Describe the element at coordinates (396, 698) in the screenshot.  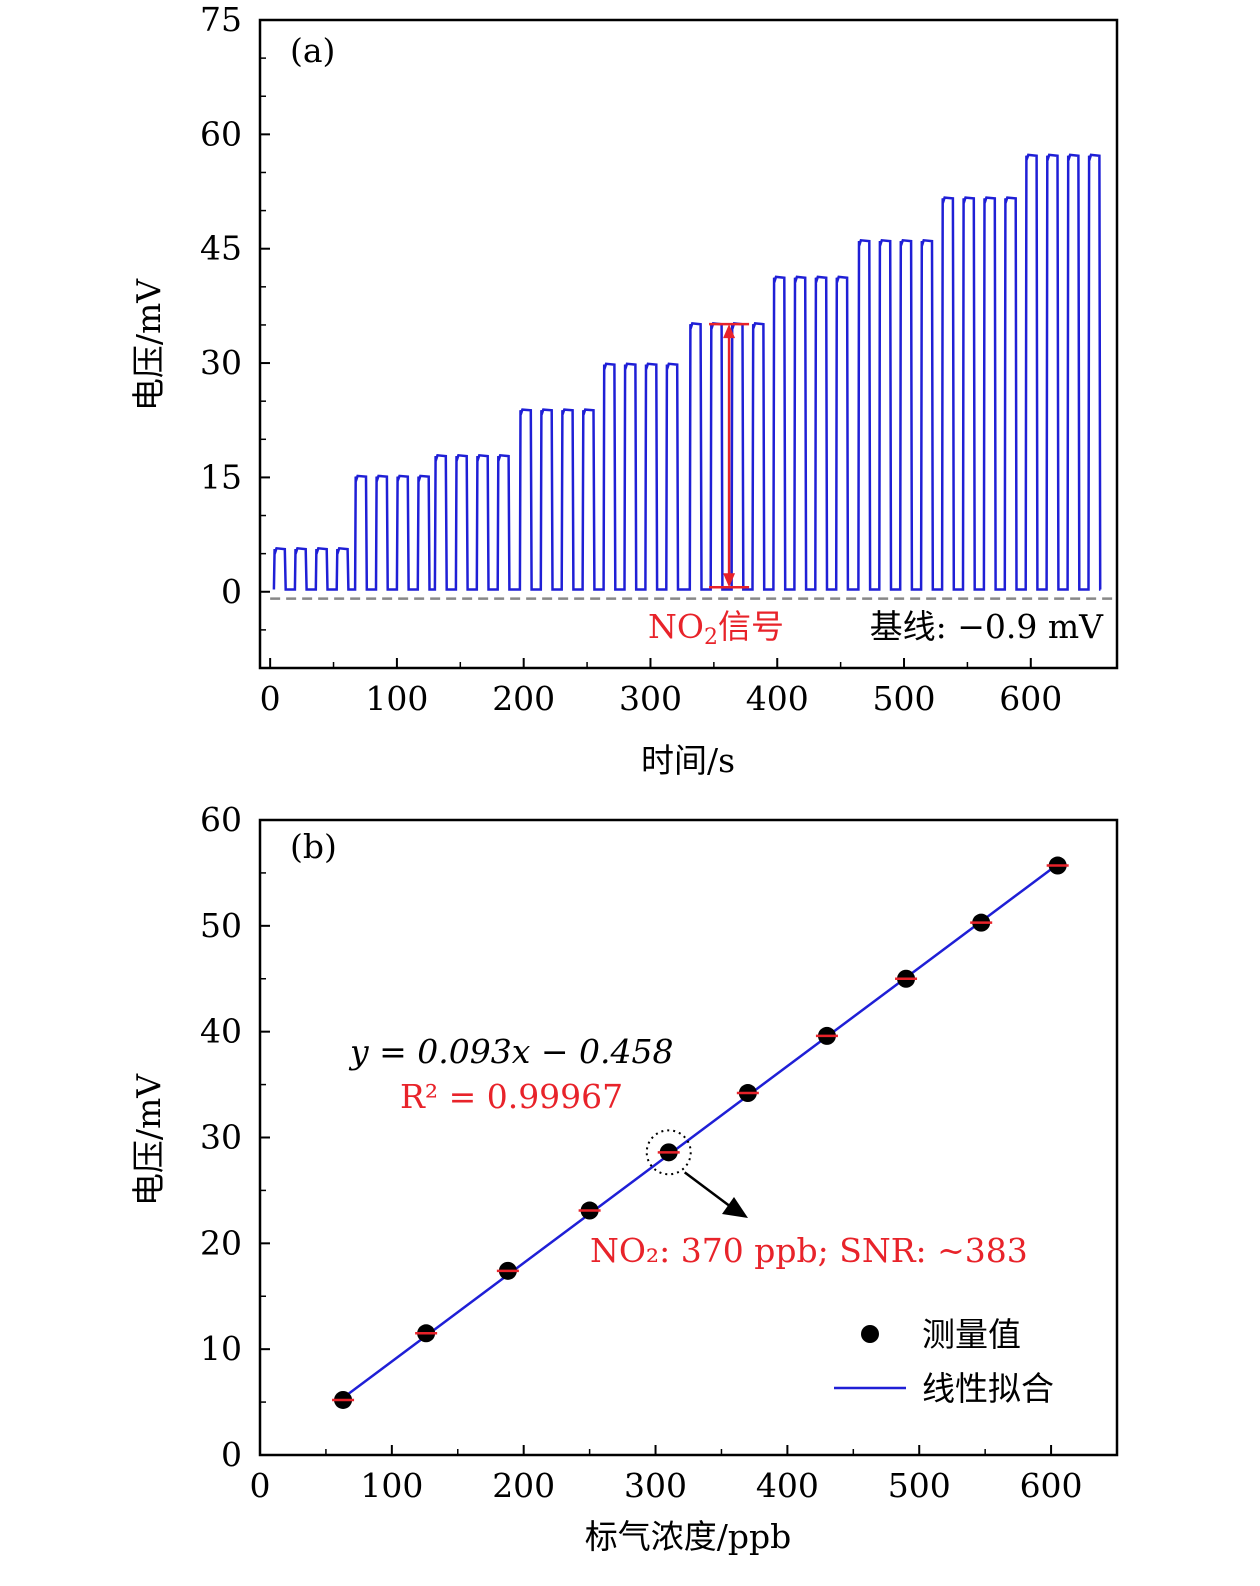
I see `panel-a-x-tick-label: 100` at that location.